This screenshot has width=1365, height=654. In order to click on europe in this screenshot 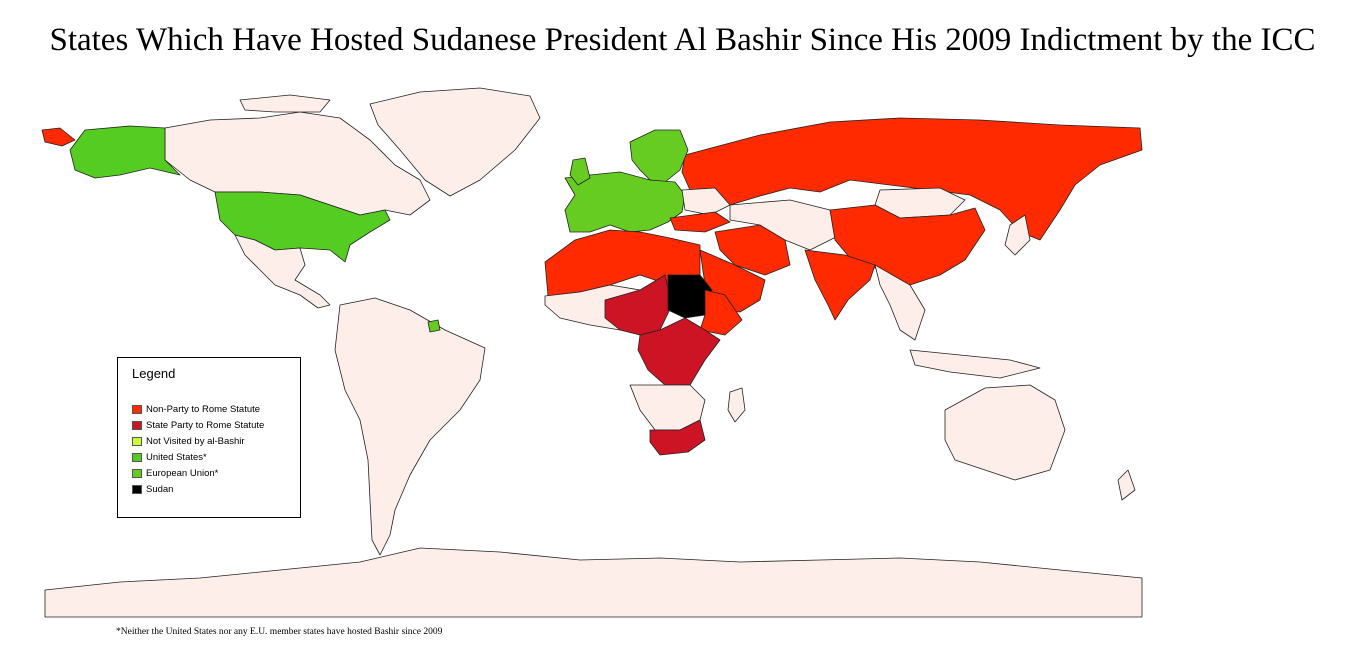, I will do `click(625, 202)`.